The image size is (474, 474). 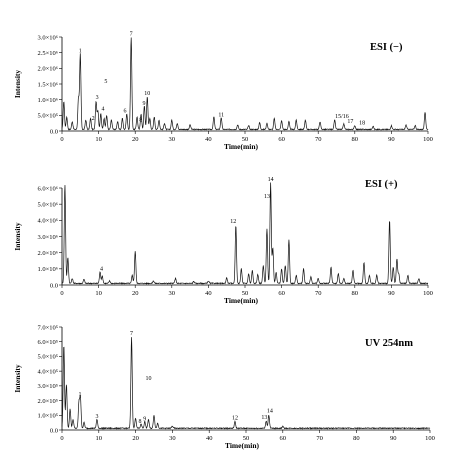 What do you see at coordinates (47, 327) in the screenshot?
I see `y-tick-label: 7.0×10⁵` at bounding box center [47, 327].